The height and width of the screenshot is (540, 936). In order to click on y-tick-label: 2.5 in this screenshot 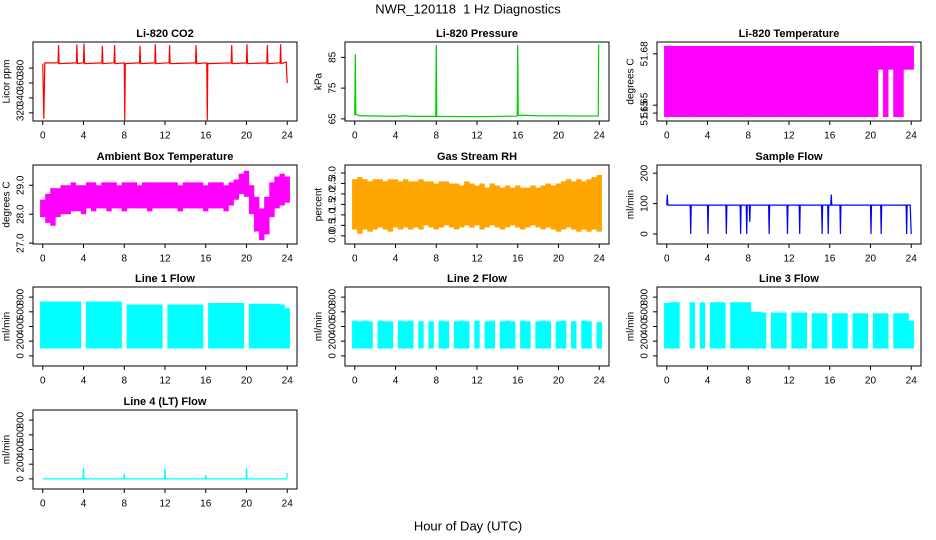, I will do `click(333, 183)`.